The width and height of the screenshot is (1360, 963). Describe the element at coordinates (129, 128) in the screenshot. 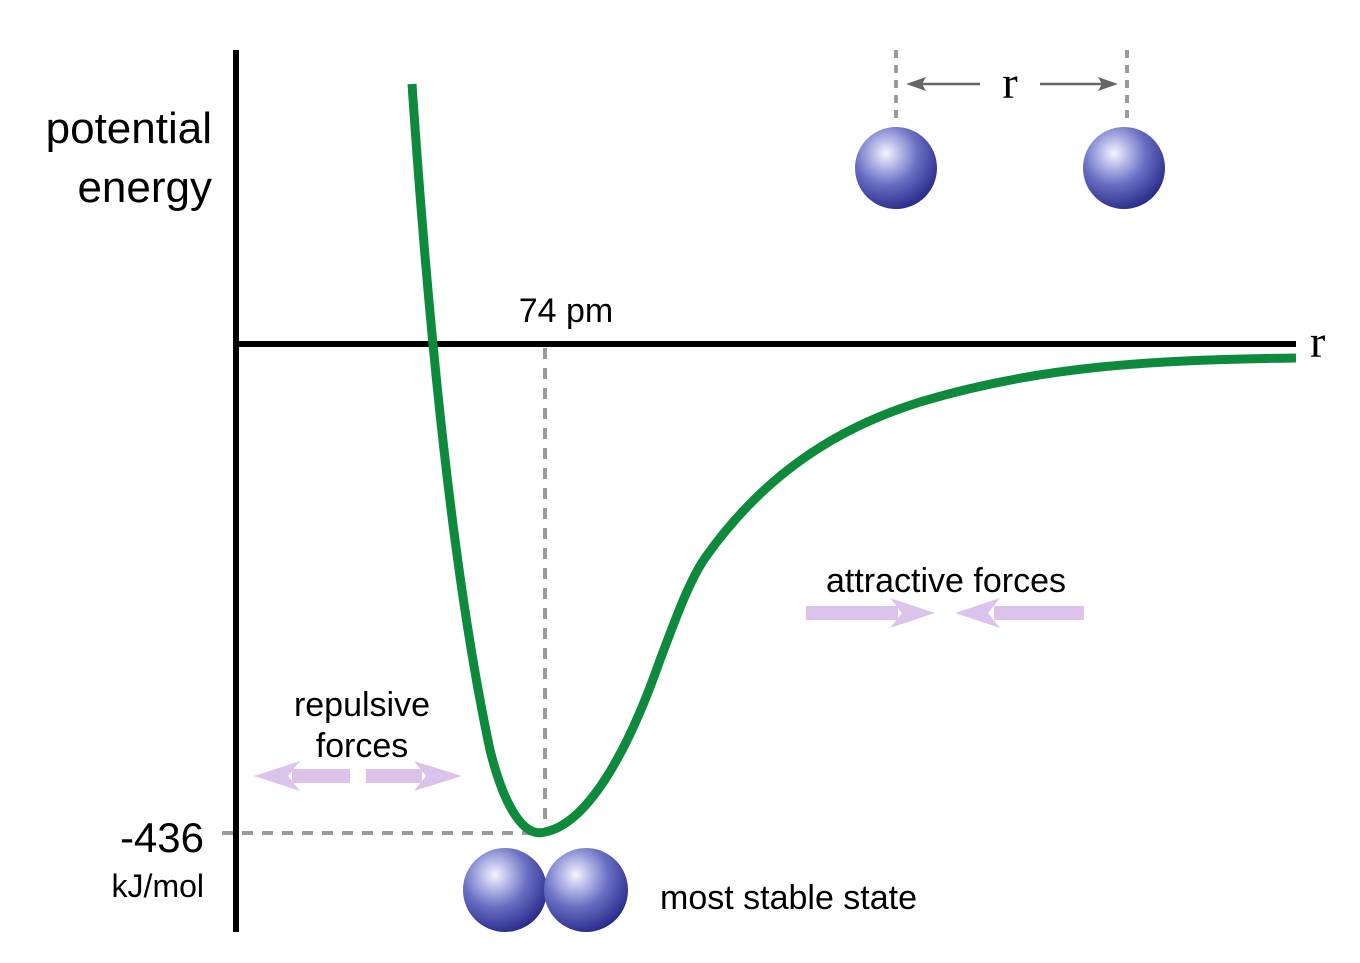

I see `y-axis-label-line1: potential` at that location.